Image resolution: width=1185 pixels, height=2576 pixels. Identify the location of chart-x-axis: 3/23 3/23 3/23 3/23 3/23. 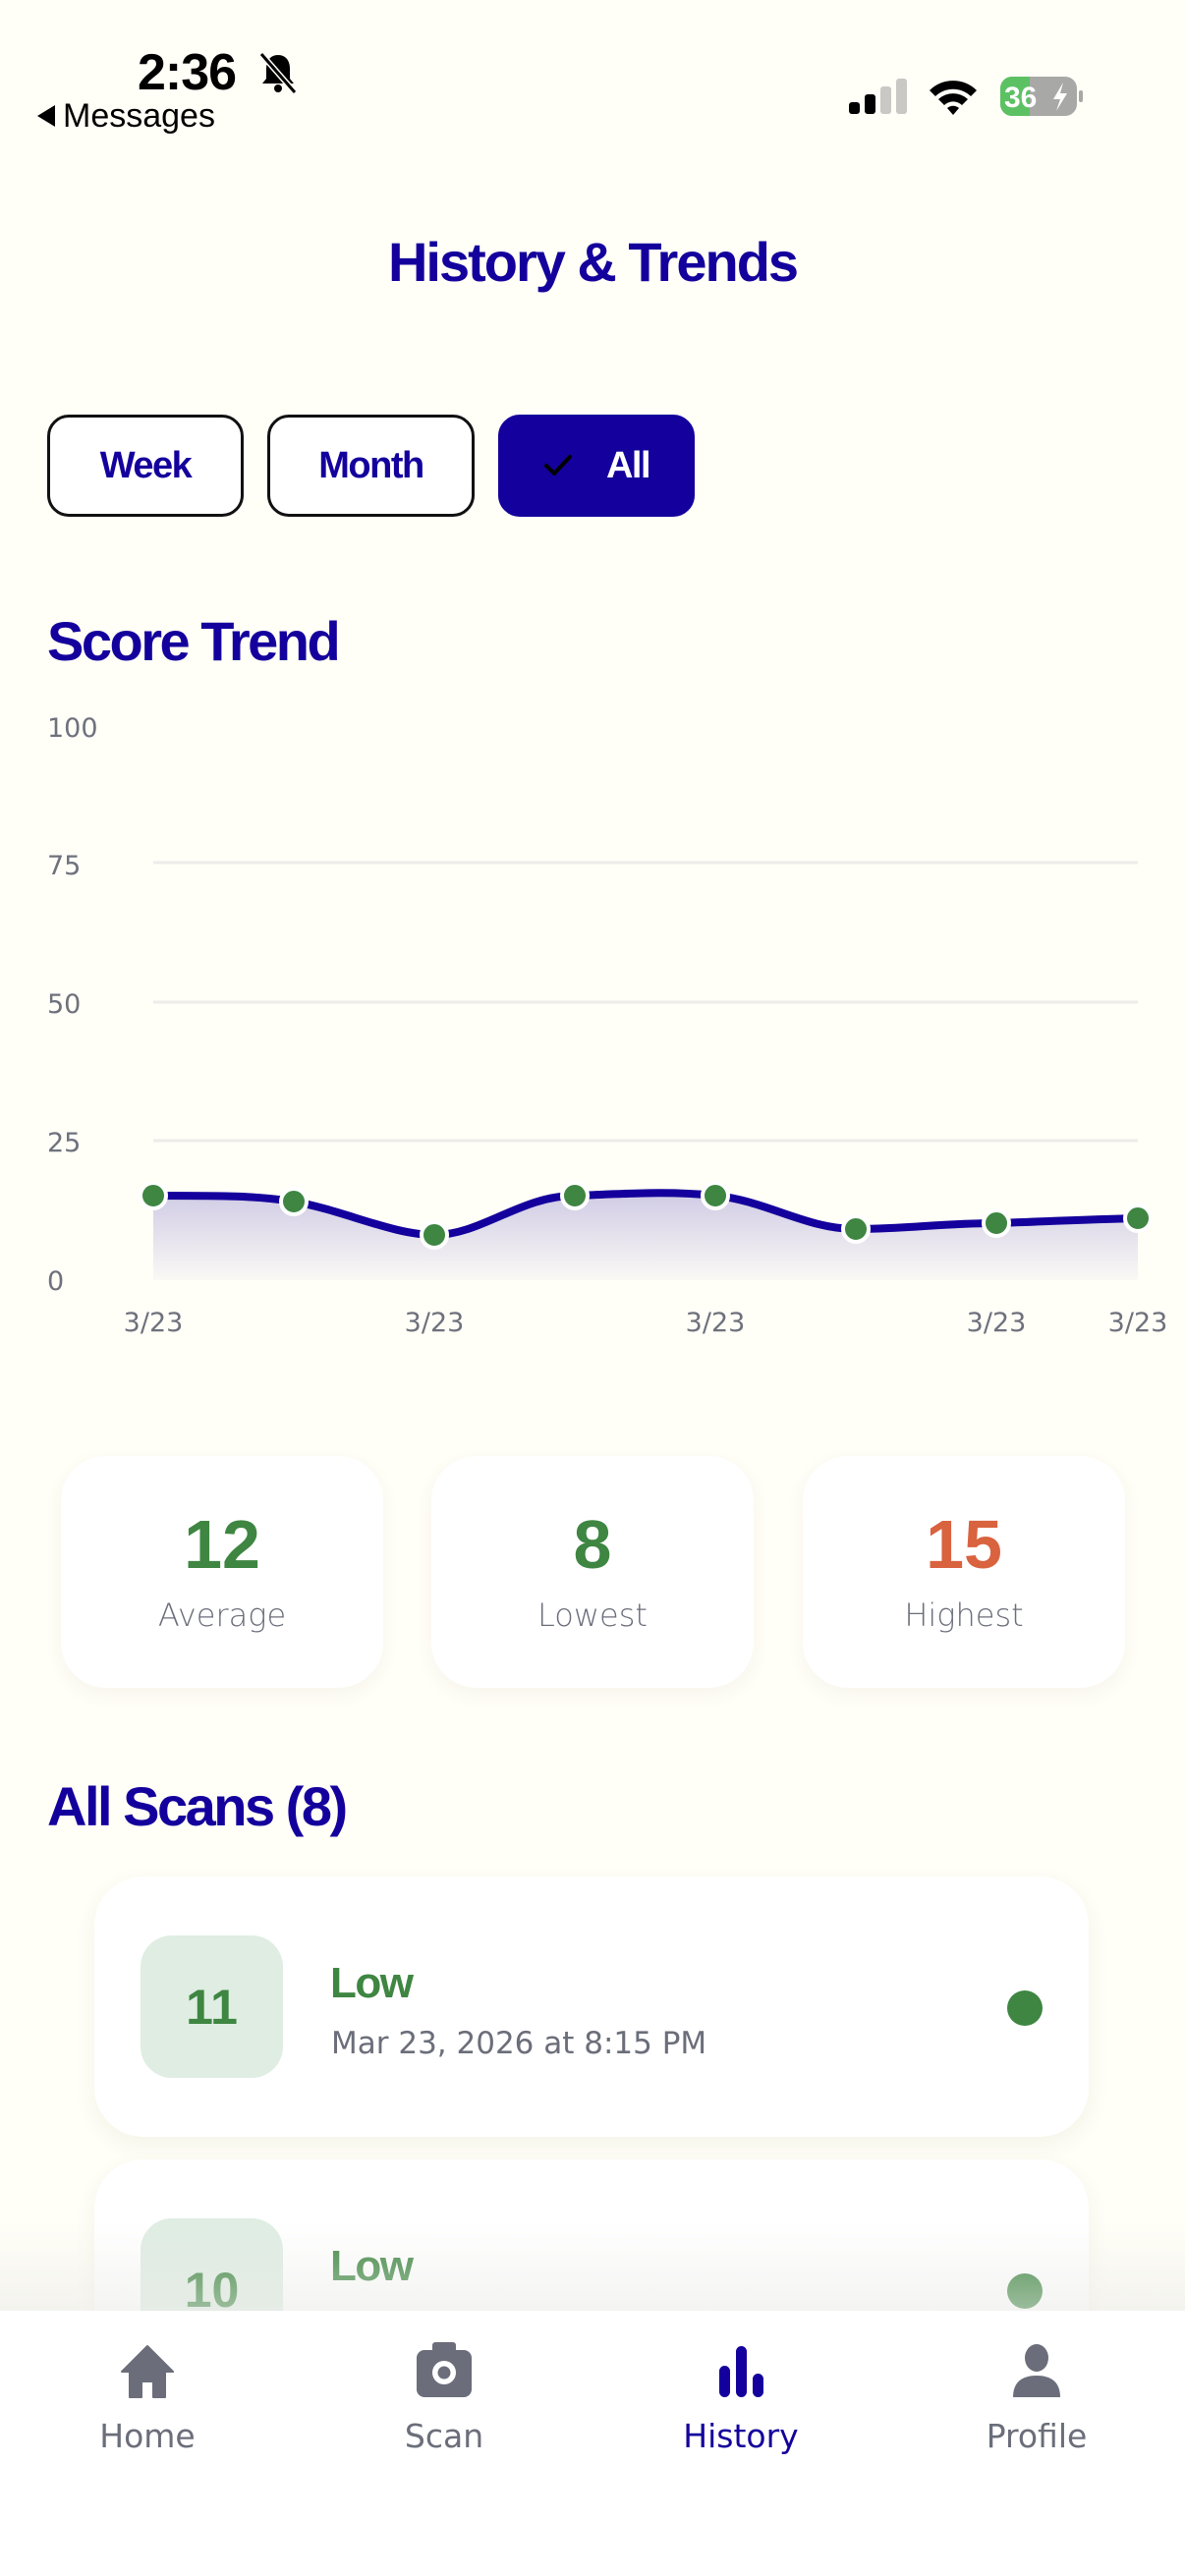
(646, 1323).